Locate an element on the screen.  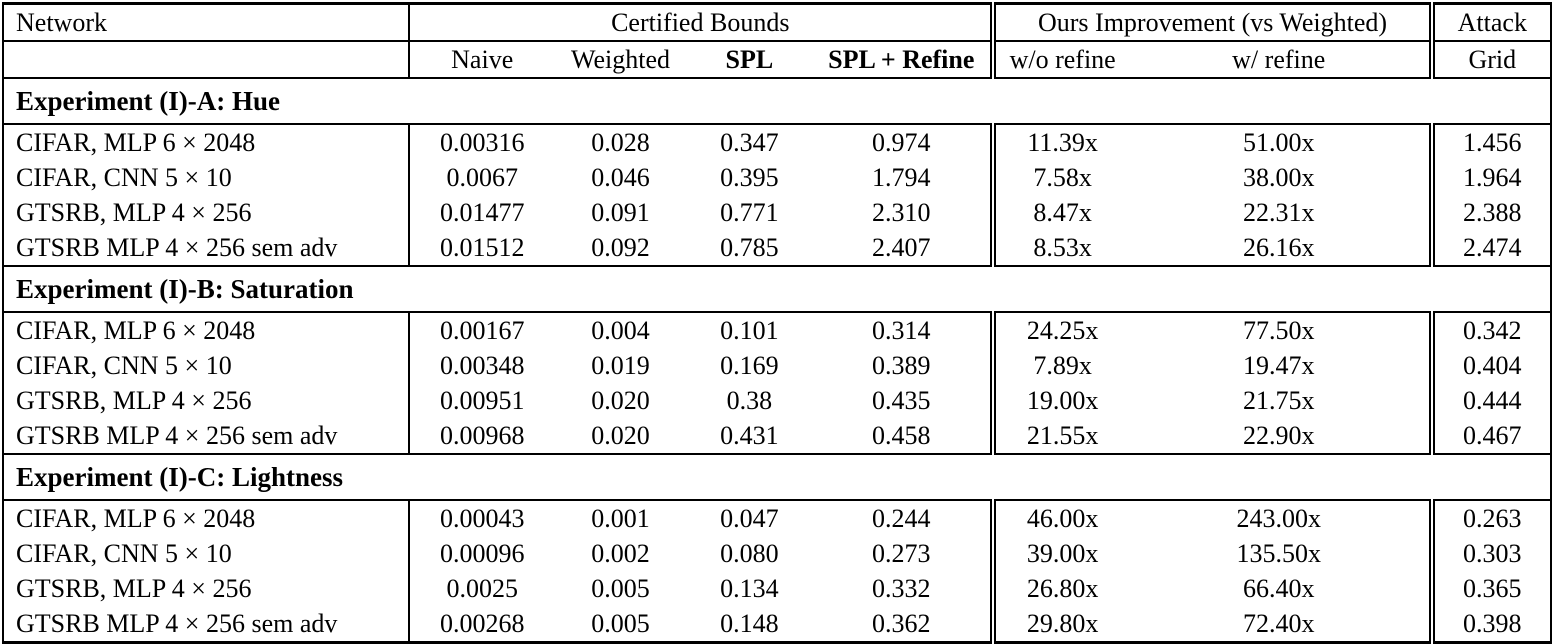
spl-cell: 0.431 is located at coordinates (749, 435).